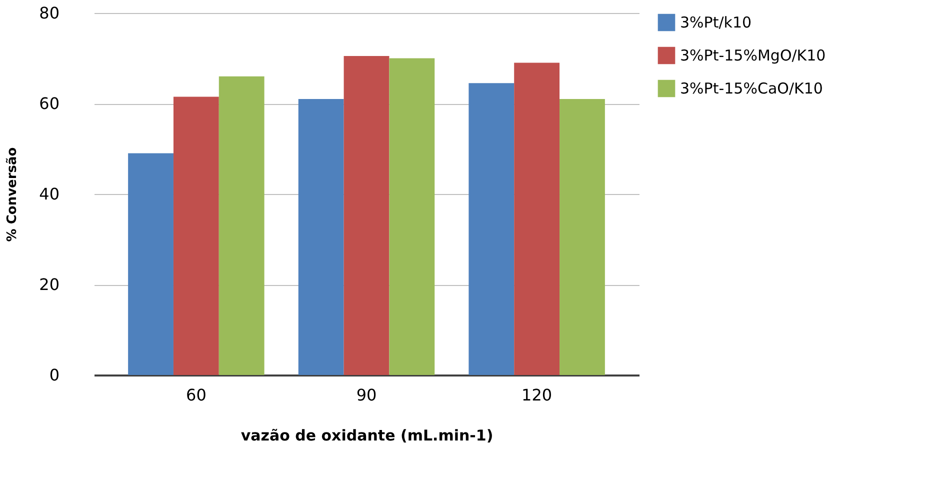  I want to click on y-tick-label: 20, so click(49, 284).